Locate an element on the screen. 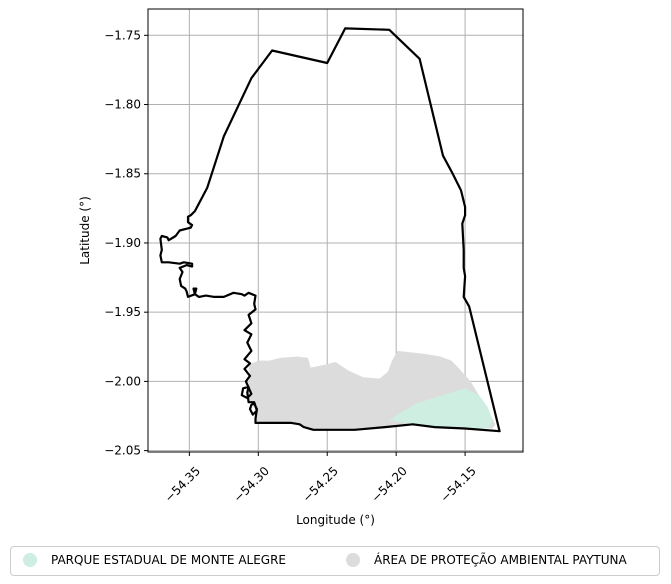 Image resolution: width=671 pixels, height=584 pixels. x-tick-label: −54.30 is located at coordinates (251, 484).